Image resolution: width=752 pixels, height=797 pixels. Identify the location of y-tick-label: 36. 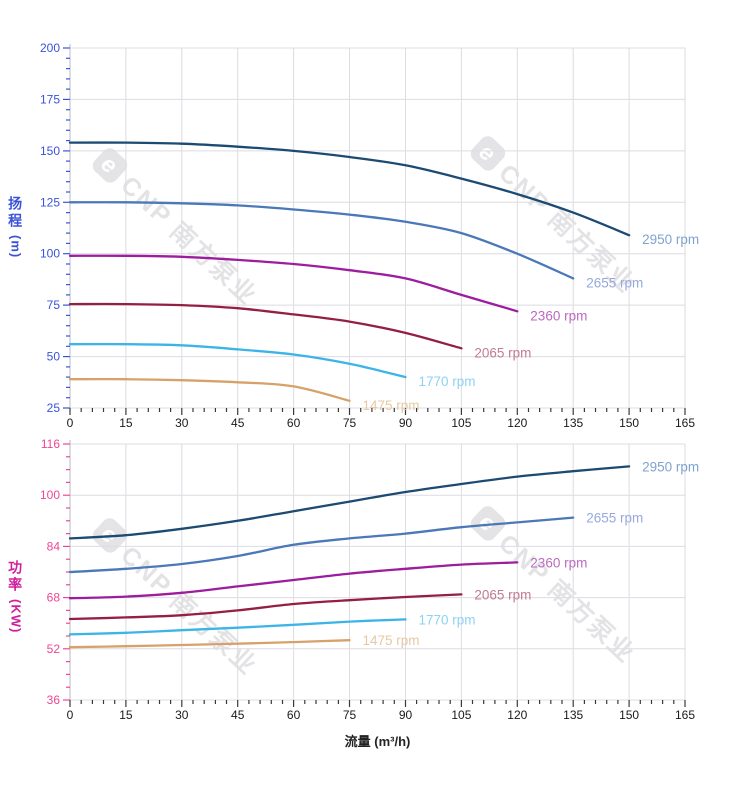
(54, 700).